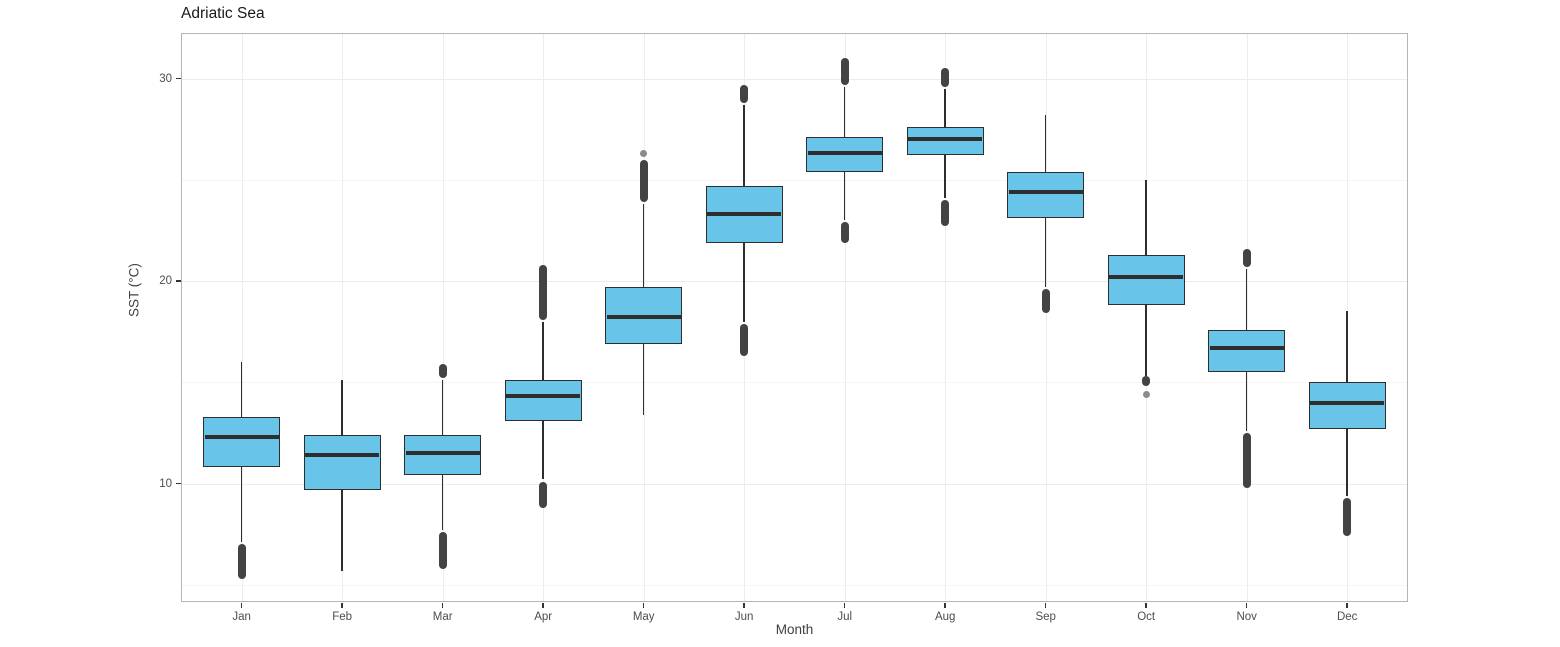 The height and width of the screenshot is (647, 1560). I want to click on x-tick-label: Nov, so click(1246, 617).